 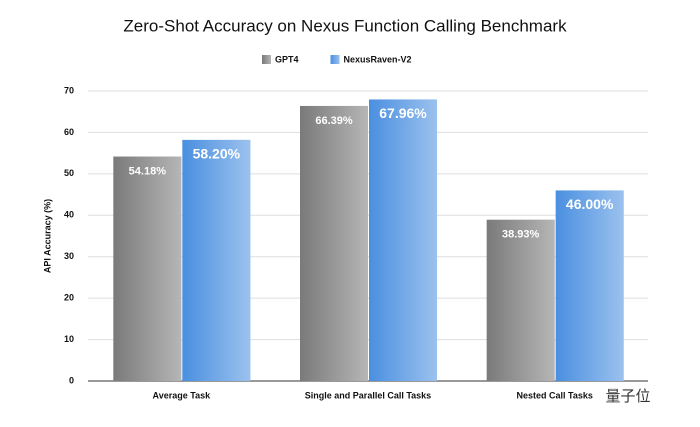 What do you see at coordinates (71, 380) in the screenshot?
I see `y-tick-label: 0` at bounding box center [71, 380].